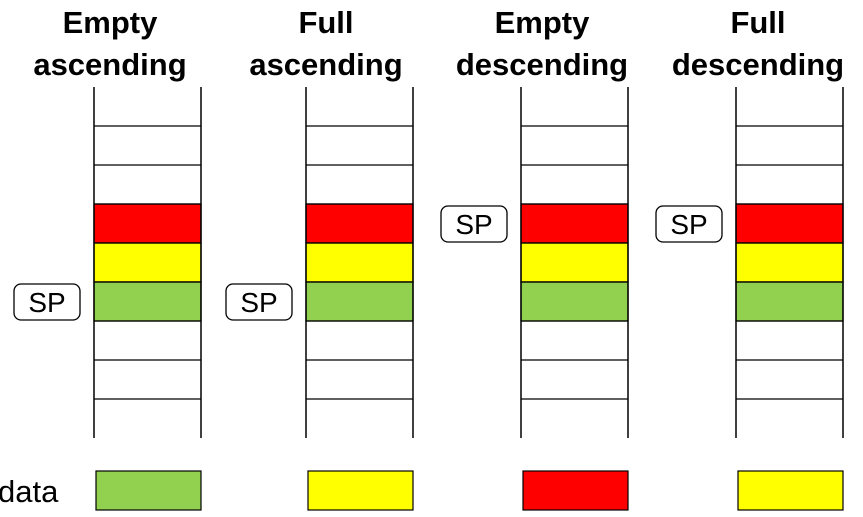 The image size is (863, 517). I want to click on stack-cell-red-full-descending, so click(789, 223).